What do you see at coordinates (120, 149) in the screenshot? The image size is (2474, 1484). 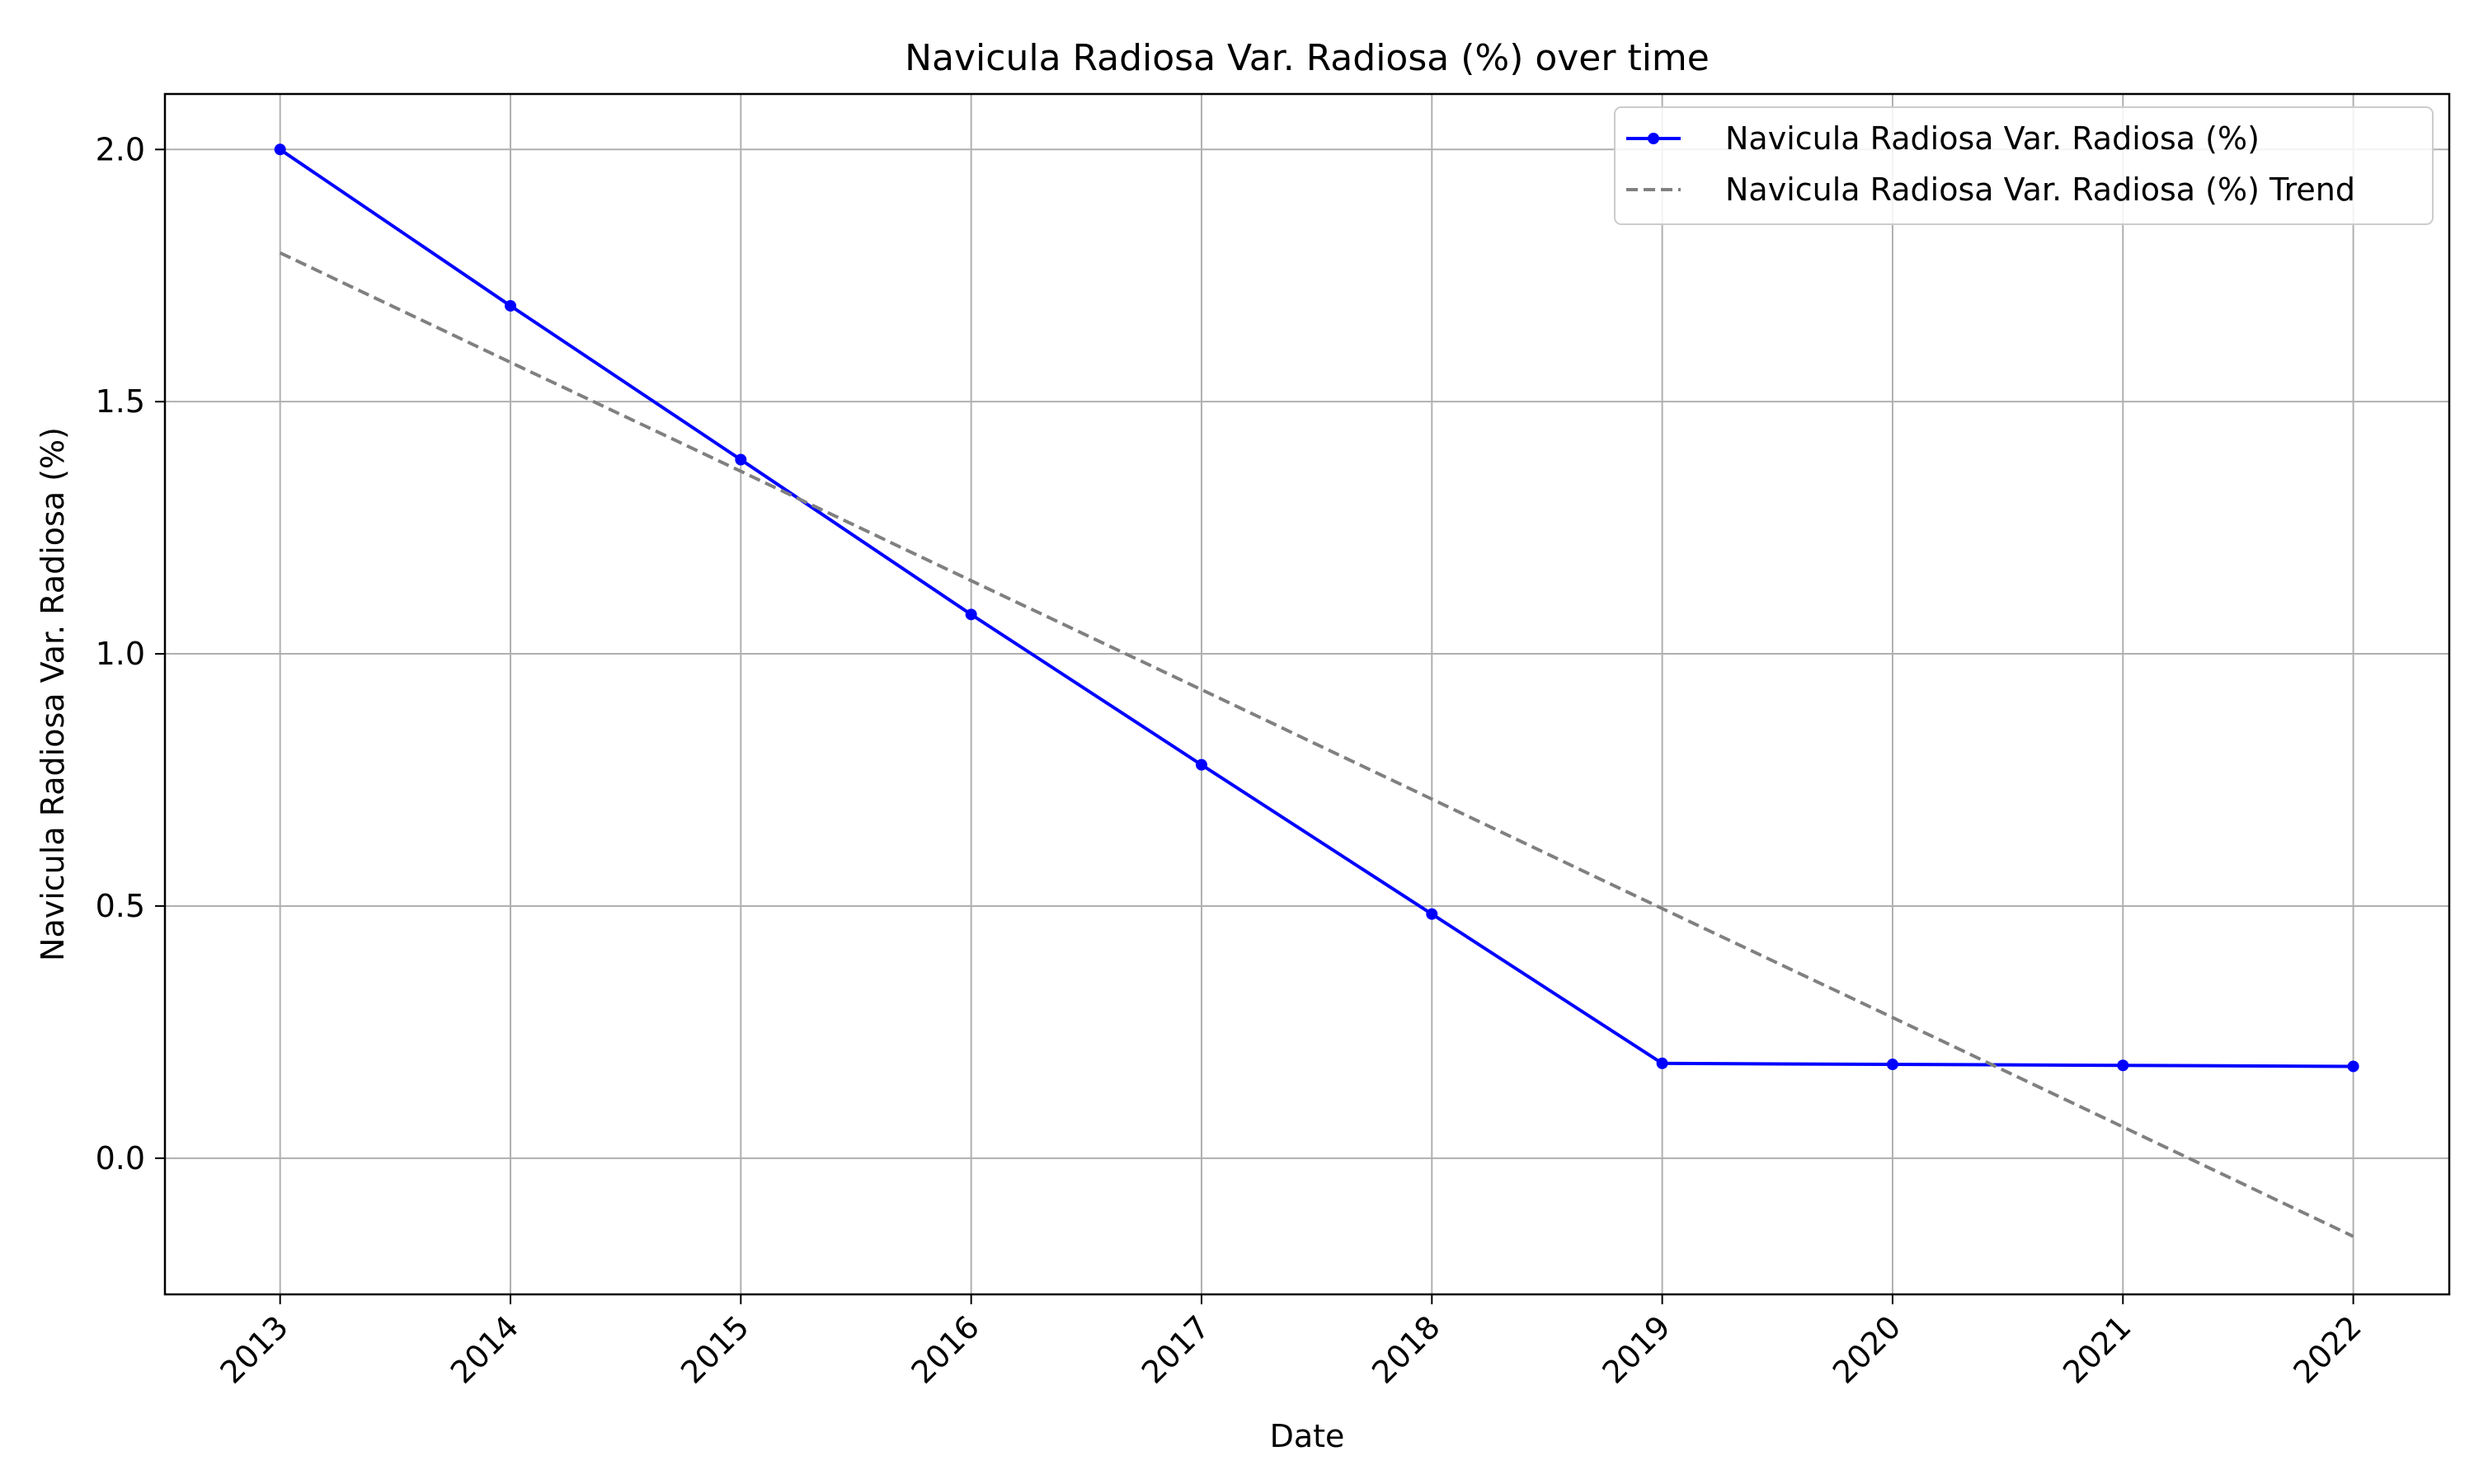 I see `y-tick-label: 2.0` at bounding box center [120, 149].